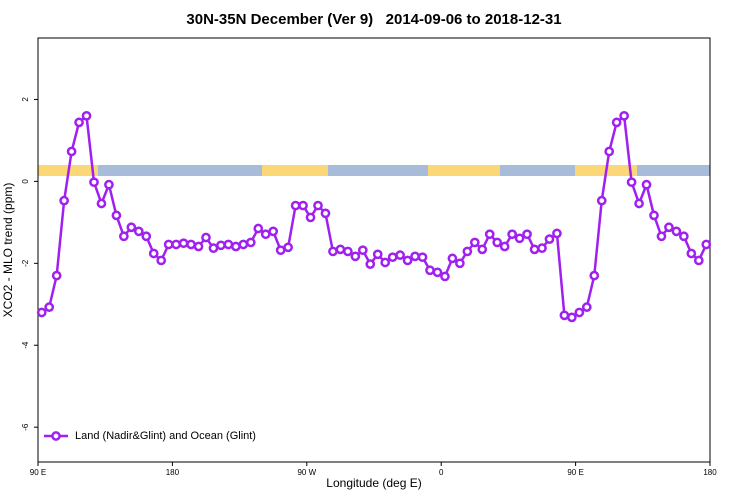  What do you see at coordinates (25, 99) in the screenshot?
I see `y-tick-label: 2` at bounding box center [25, 99].